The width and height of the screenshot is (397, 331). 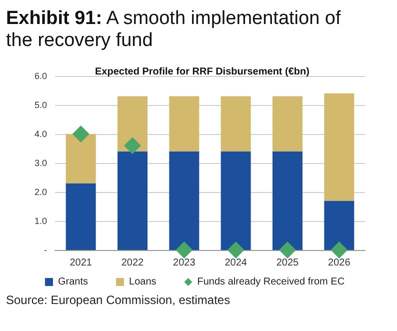 I want to click on legend-label: Grants, so click(x=73, y=282).